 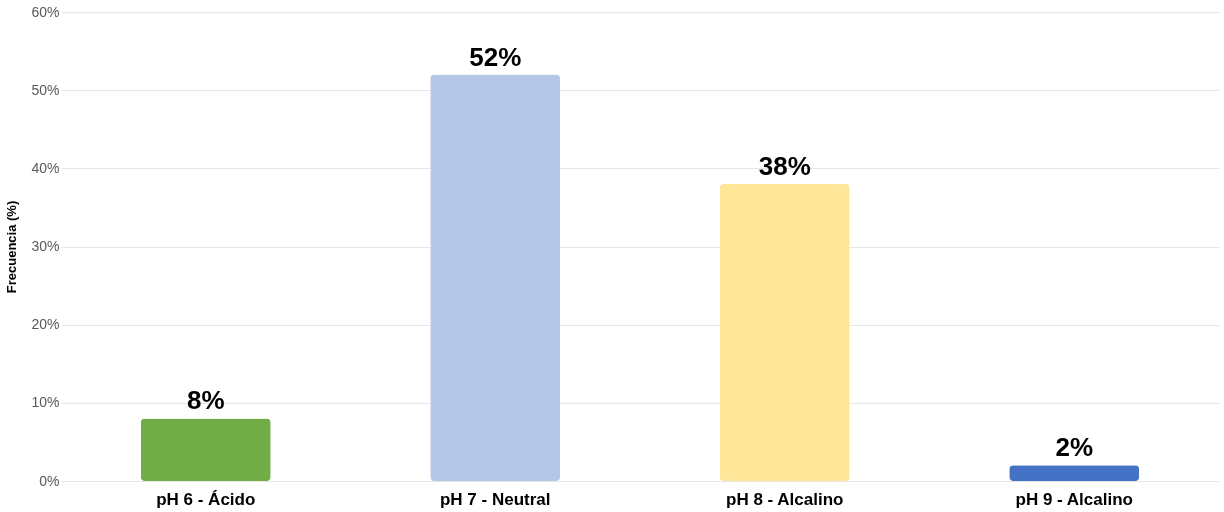 What do you see at coordinates (45, 402) in the screenshot?
I see `y-tick-label: 10%` at bounding box center [45, 402].